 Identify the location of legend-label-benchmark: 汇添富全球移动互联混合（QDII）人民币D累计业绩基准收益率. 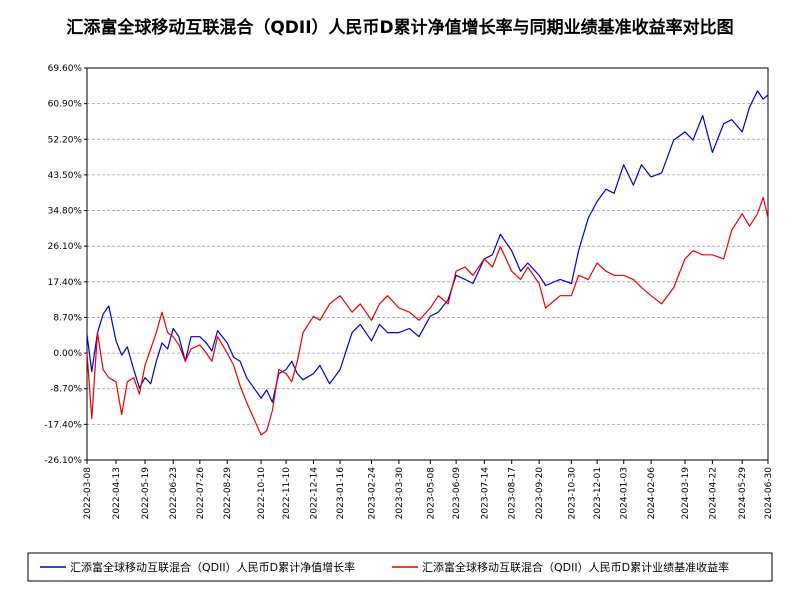
(575, 567).